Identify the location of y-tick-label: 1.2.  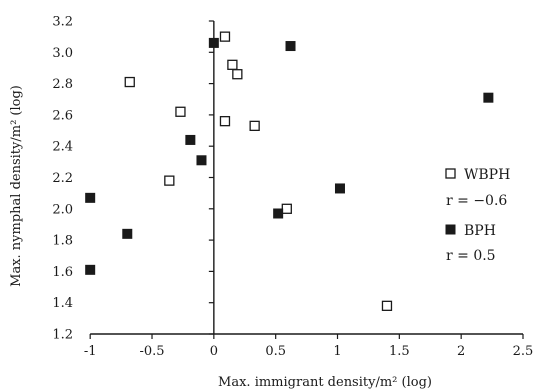
(62, 335).